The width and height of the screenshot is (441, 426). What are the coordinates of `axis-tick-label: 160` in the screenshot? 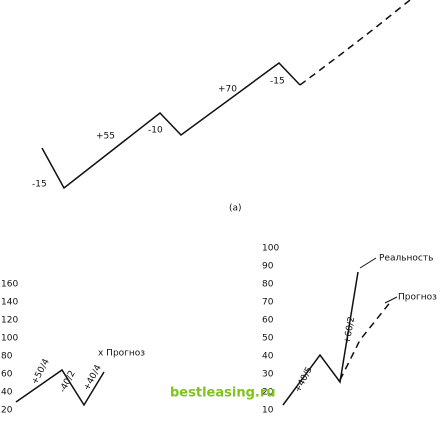 It's located at (9, 285).